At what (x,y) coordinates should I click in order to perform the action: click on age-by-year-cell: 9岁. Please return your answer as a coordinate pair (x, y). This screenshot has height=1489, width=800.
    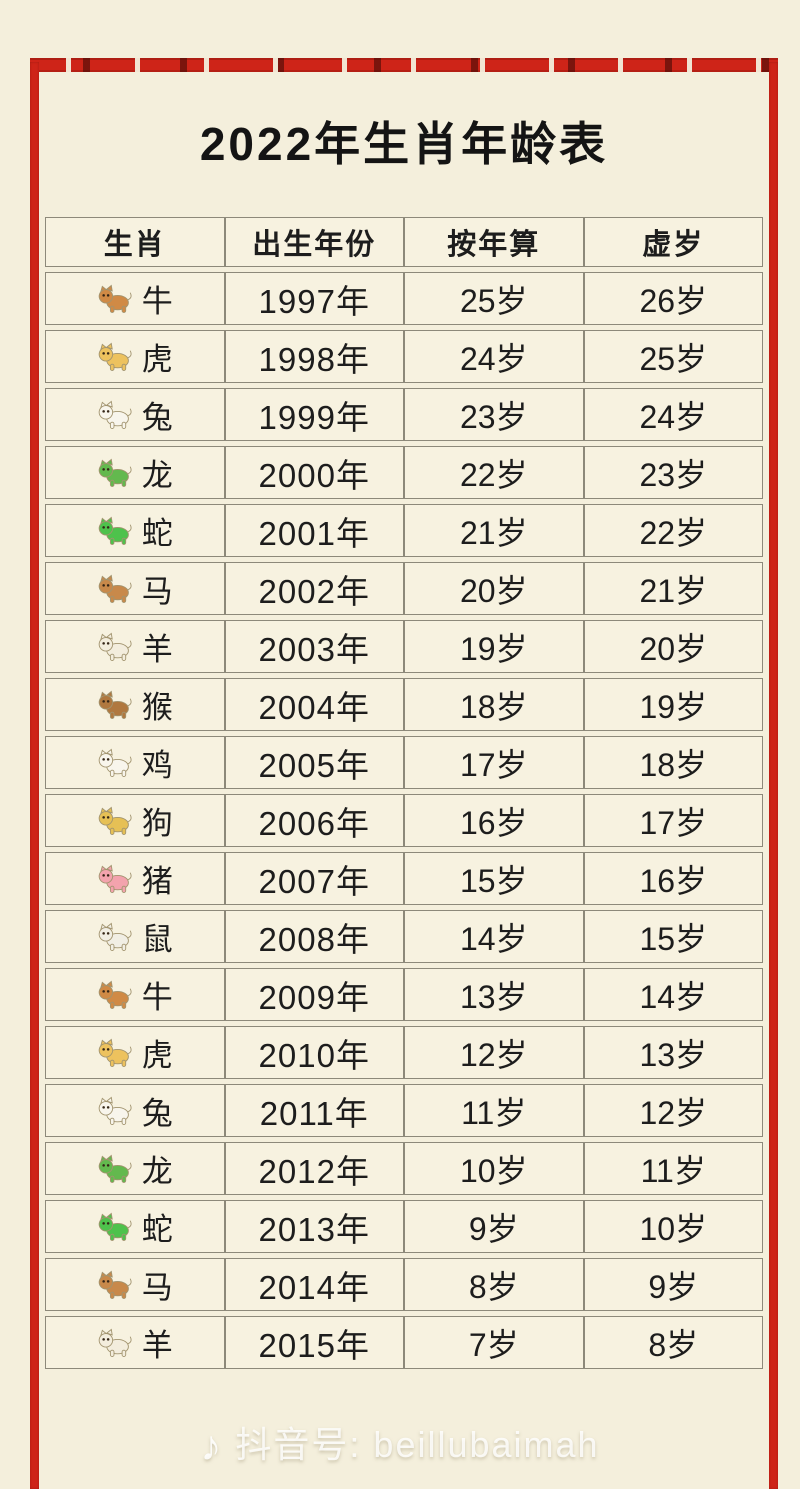
    Looking at the image, I should click on (494, 1226).